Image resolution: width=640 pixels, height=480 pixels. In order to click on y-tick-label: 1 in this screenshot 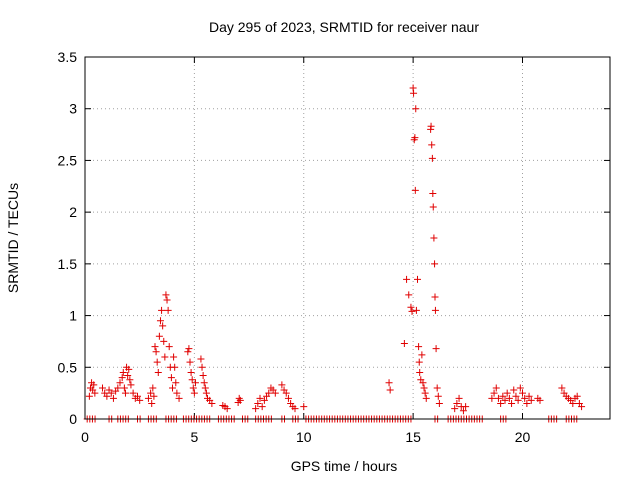, I will do `click(73, 316)`.